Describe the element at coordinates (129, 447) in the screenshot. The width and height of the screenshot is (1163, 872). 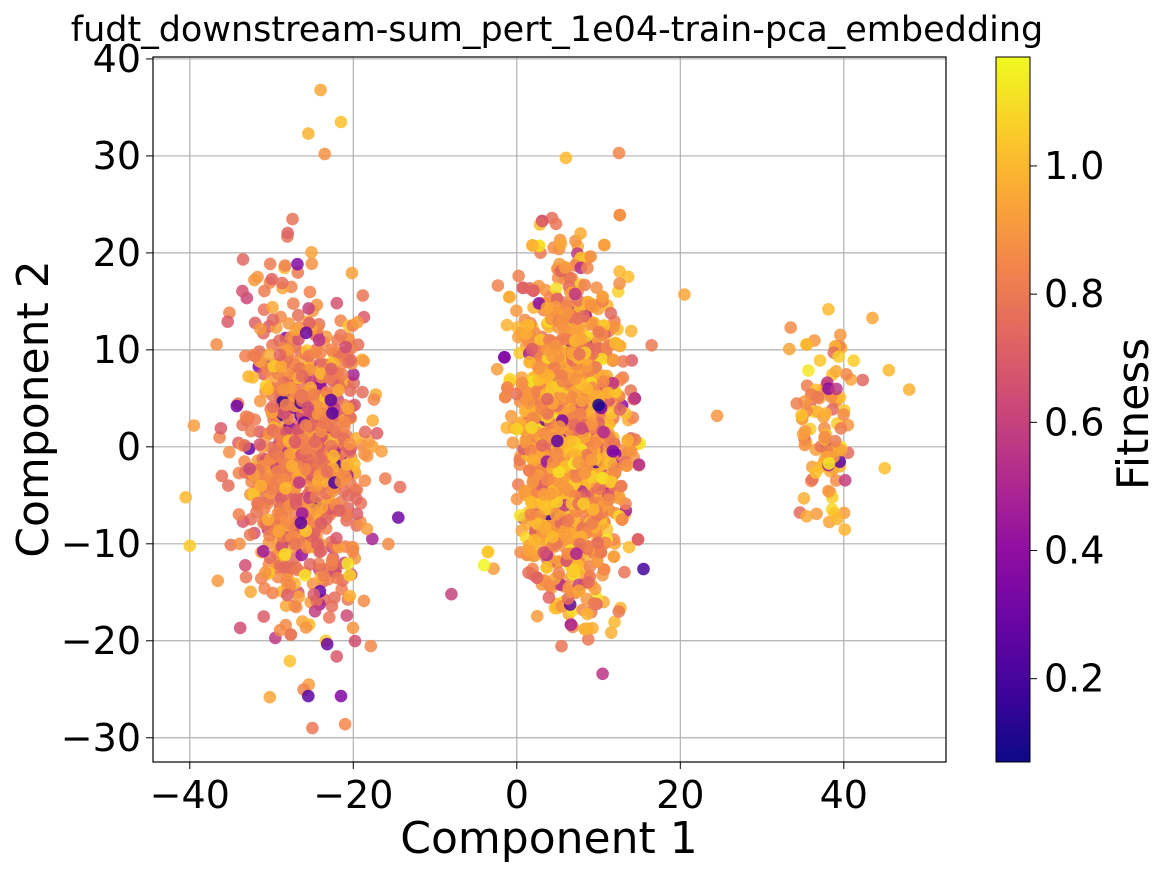
I see `y-tick-label: 0` at that location.